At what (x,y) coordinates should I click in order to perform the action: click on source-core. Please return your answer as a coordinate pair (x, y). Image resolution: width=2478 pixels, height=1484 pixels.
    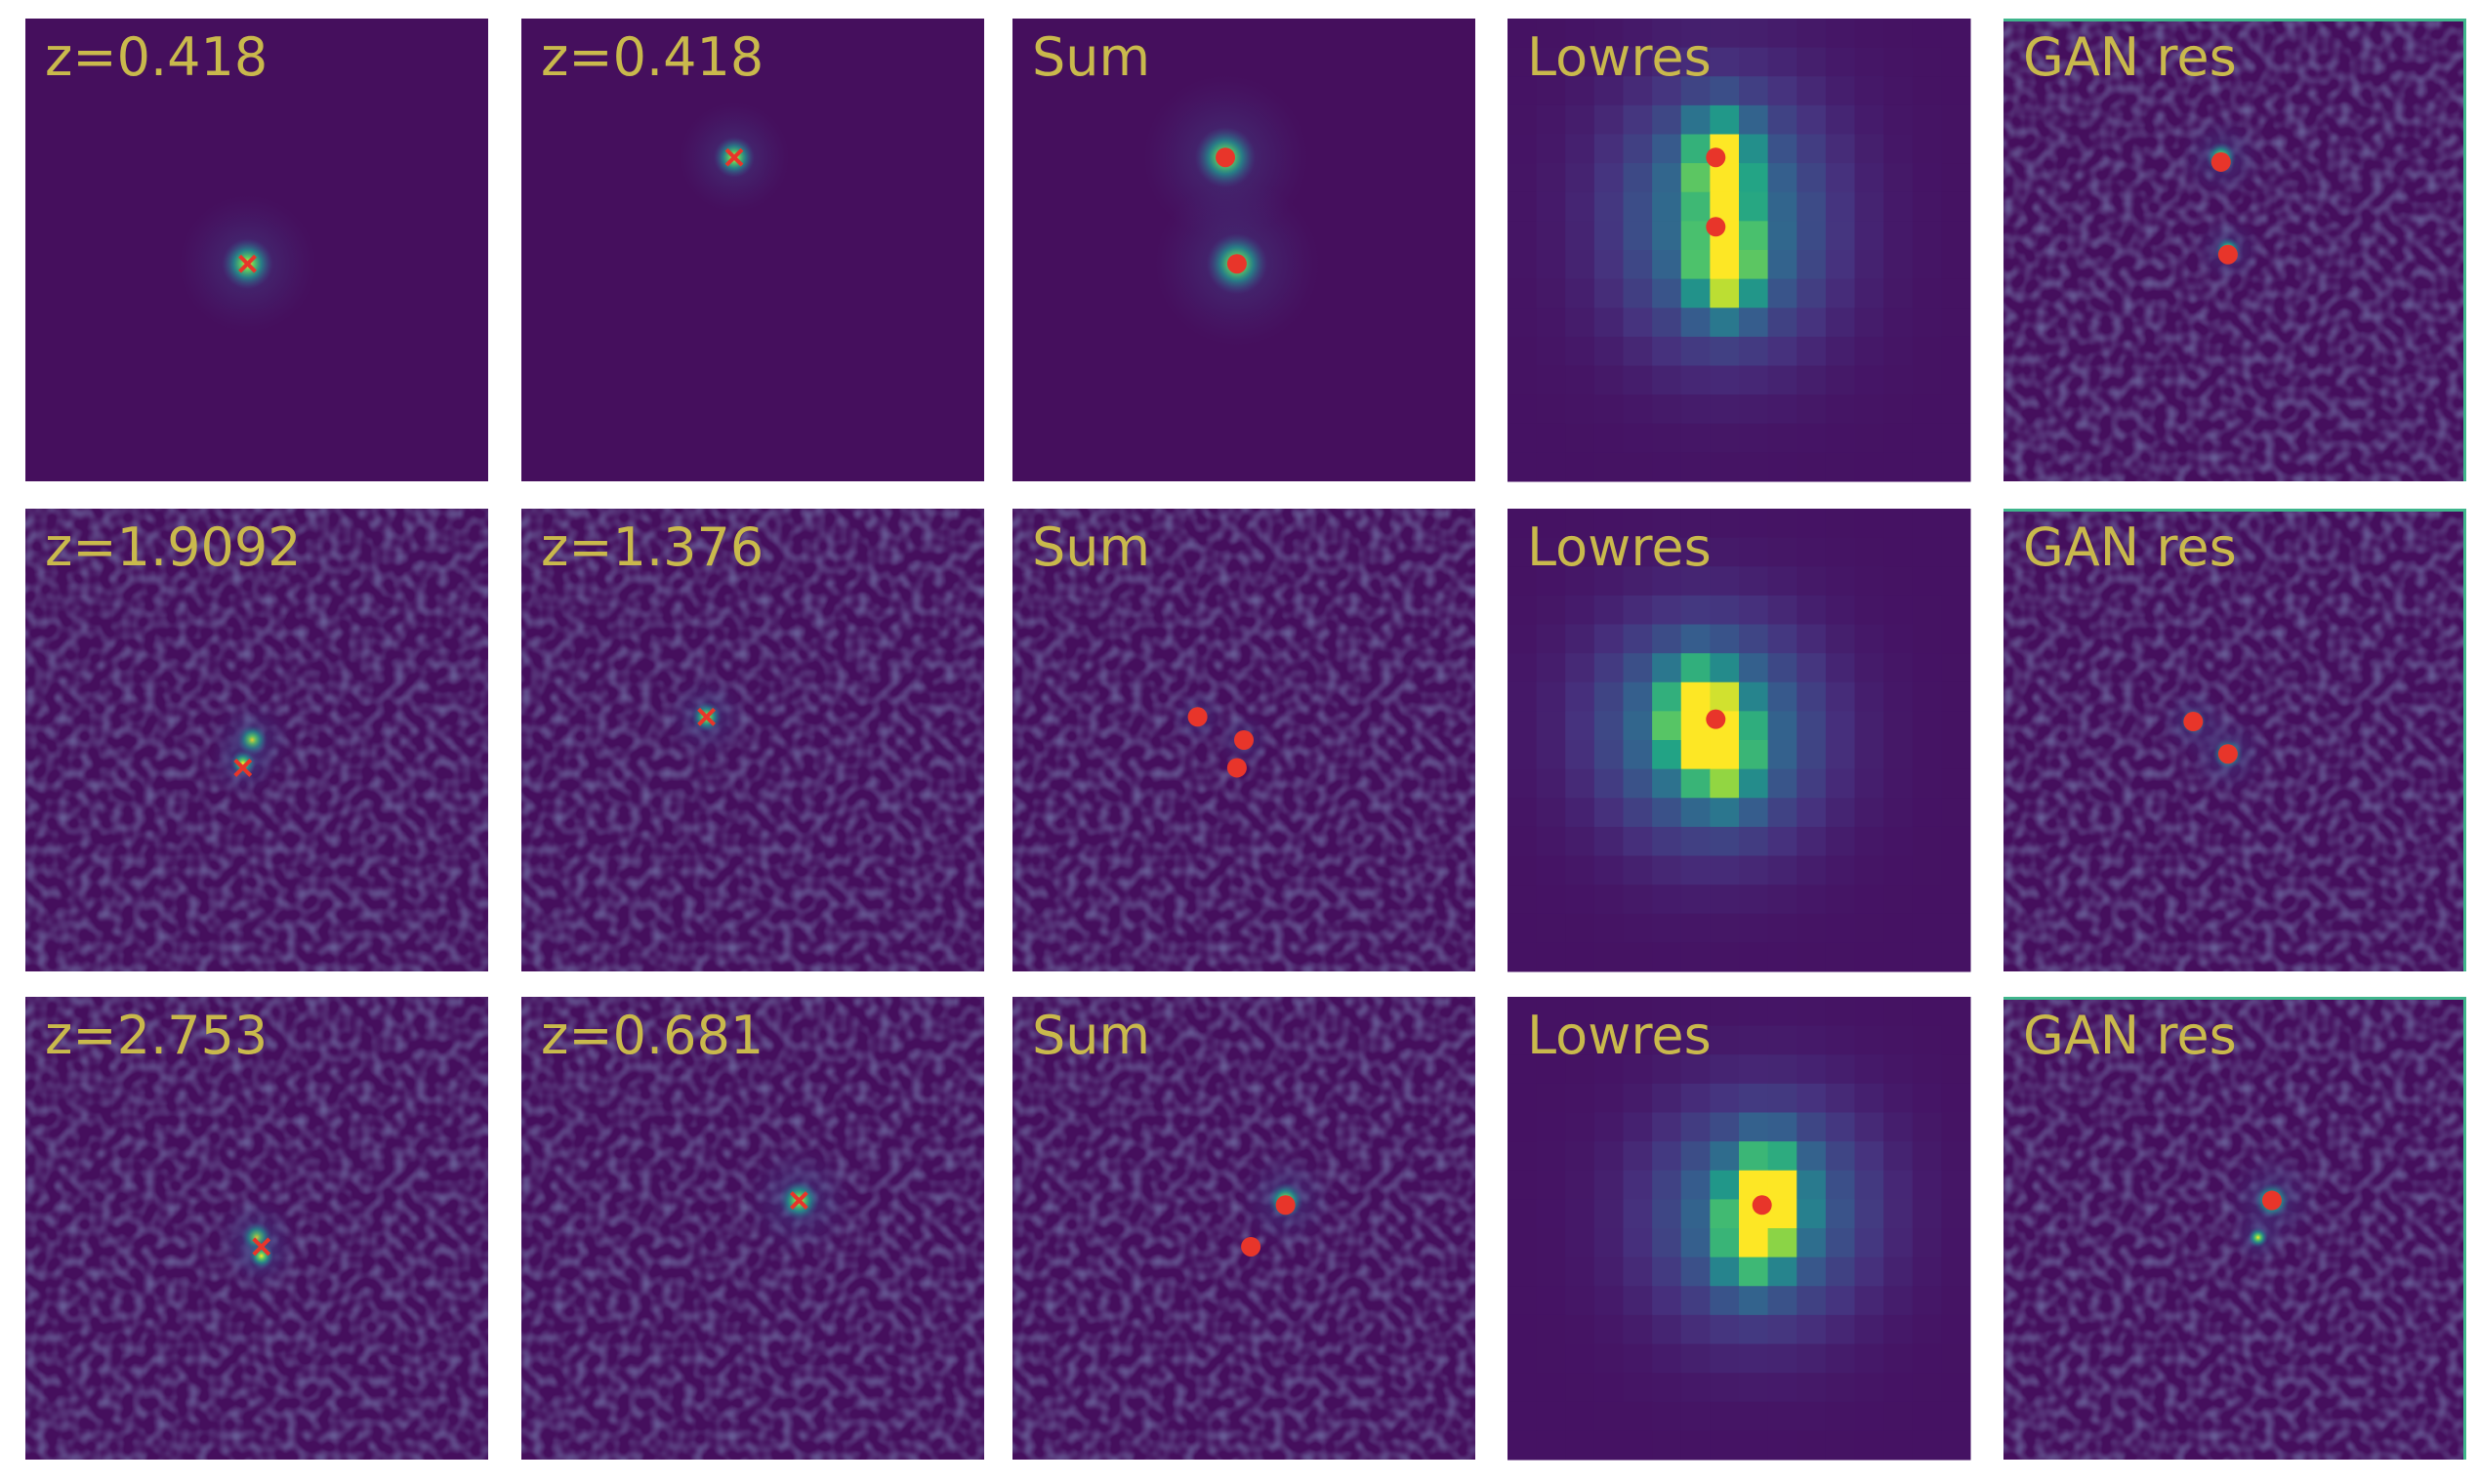
    Looking at the image, I should click on (242, 763).